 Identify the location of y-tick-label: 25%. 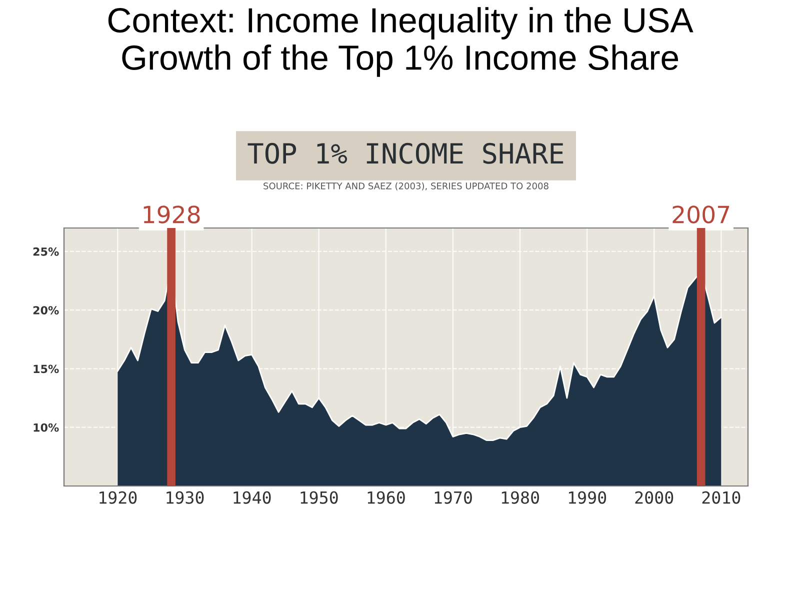
(46, 251).